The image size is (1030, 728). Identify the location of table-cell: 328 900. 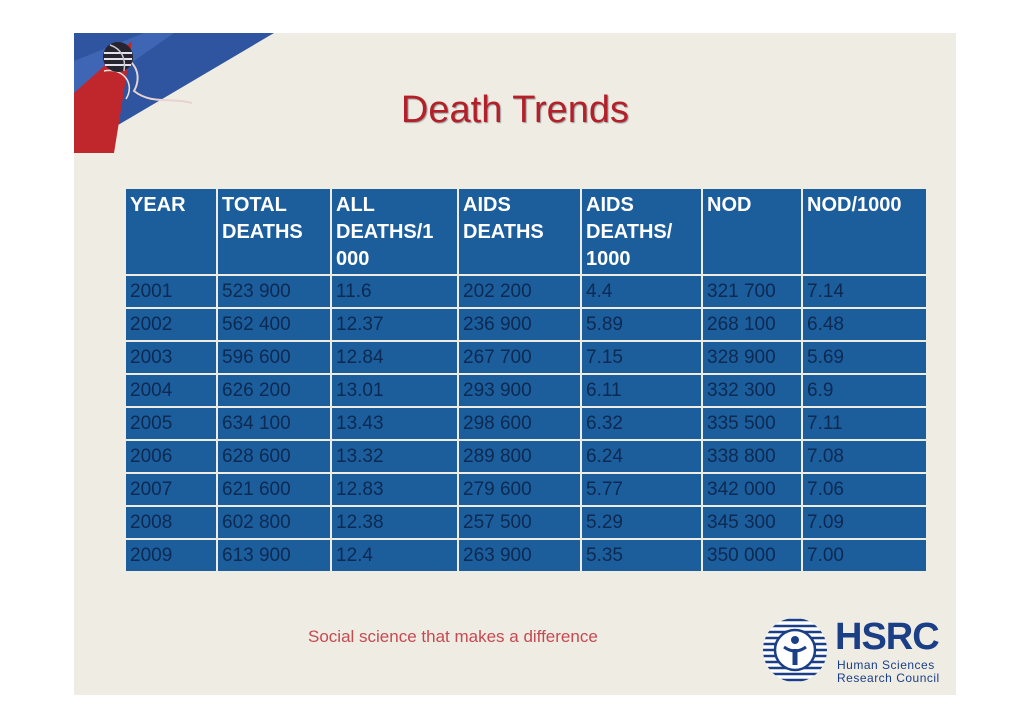
(752, 357).